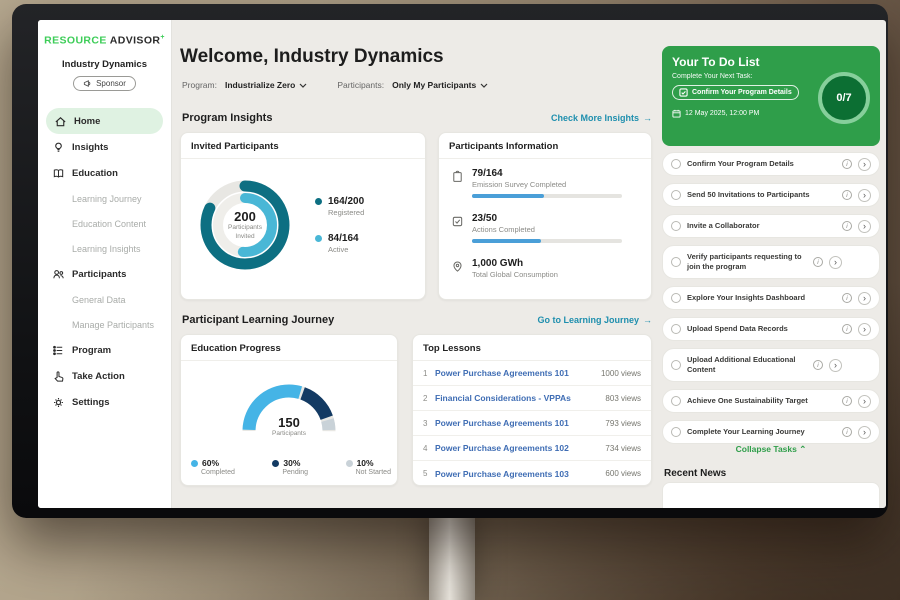 Image resolution: width=900 pixels, height=600 pixels. Describe the element at coordinates (519, 184) in the screenshot. I see `info-label: Emission Survey Completed` at that location.